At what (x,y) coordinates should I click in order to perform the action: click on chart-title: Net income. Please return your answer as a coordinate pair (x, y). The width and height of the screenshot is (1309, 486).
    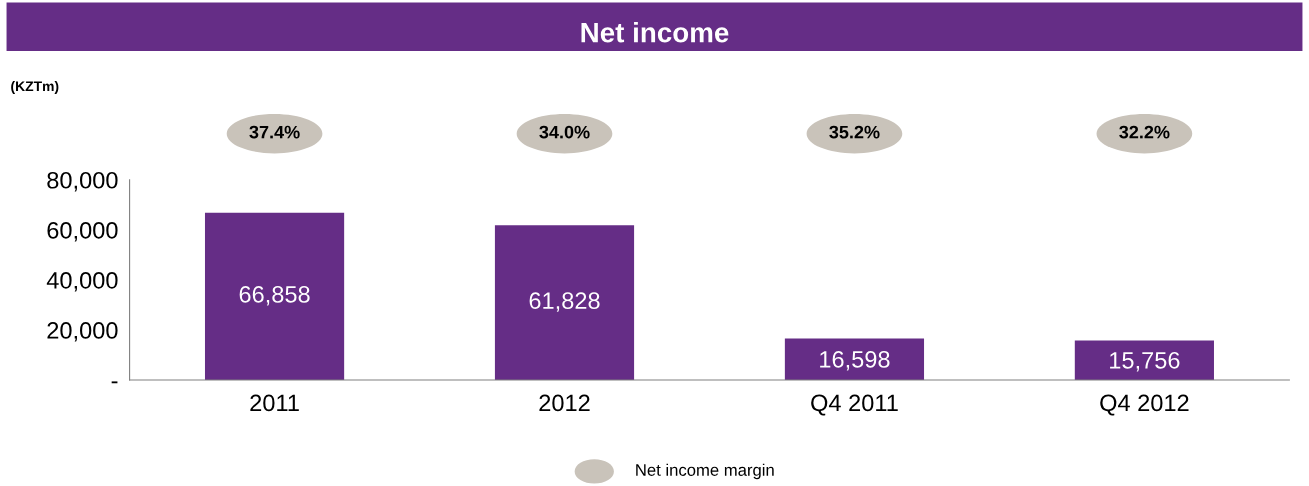
    Looking at the image, I should click on (655, 32).